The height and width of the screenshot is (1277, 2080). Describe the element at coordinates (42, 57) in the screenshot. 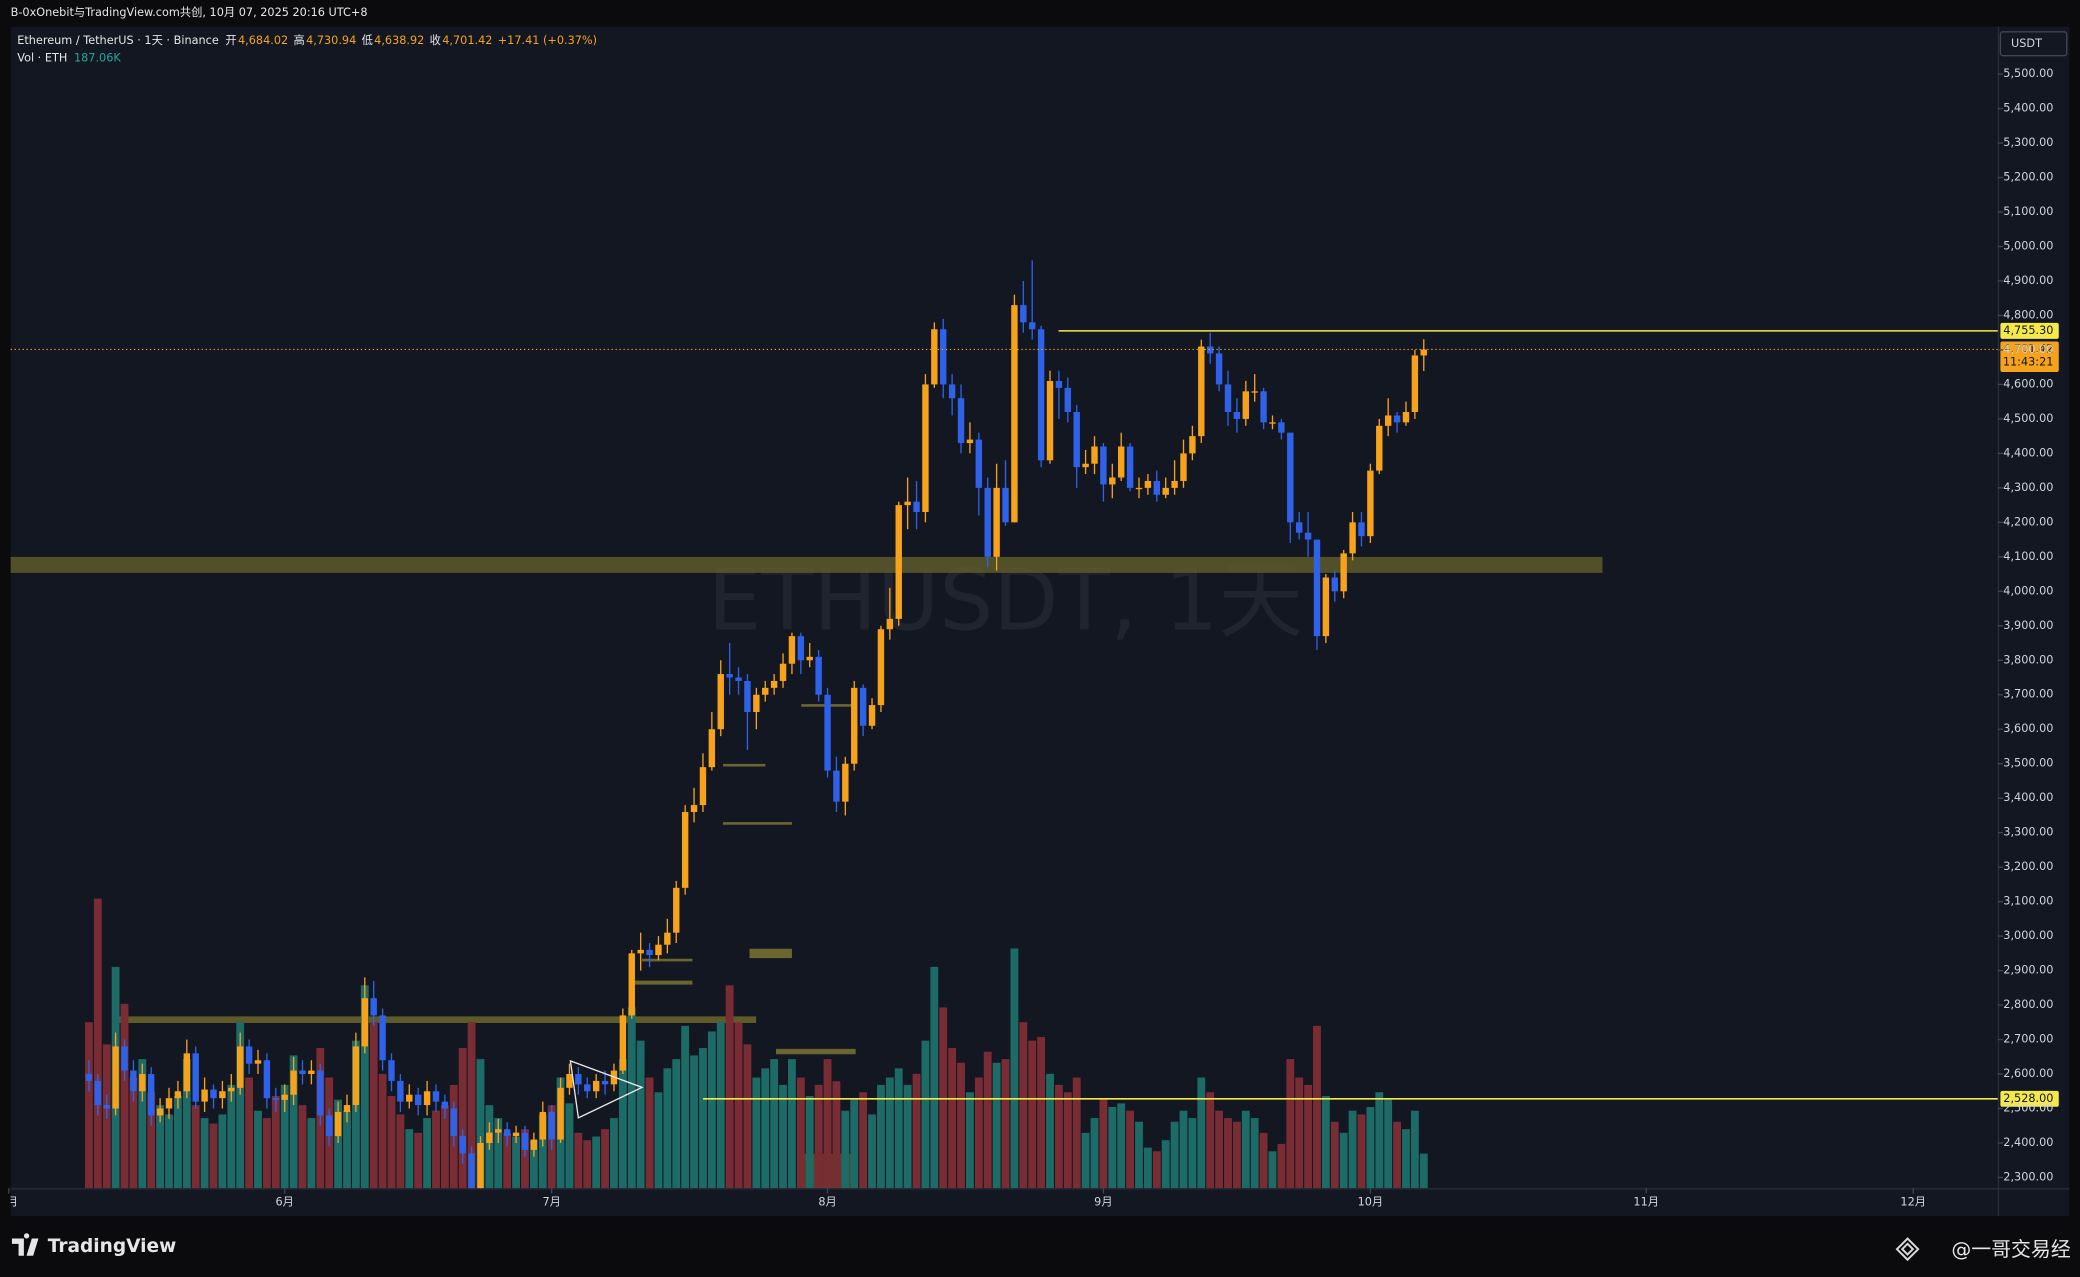

I see `legend-volume-label: Vol · ETH` at that location.